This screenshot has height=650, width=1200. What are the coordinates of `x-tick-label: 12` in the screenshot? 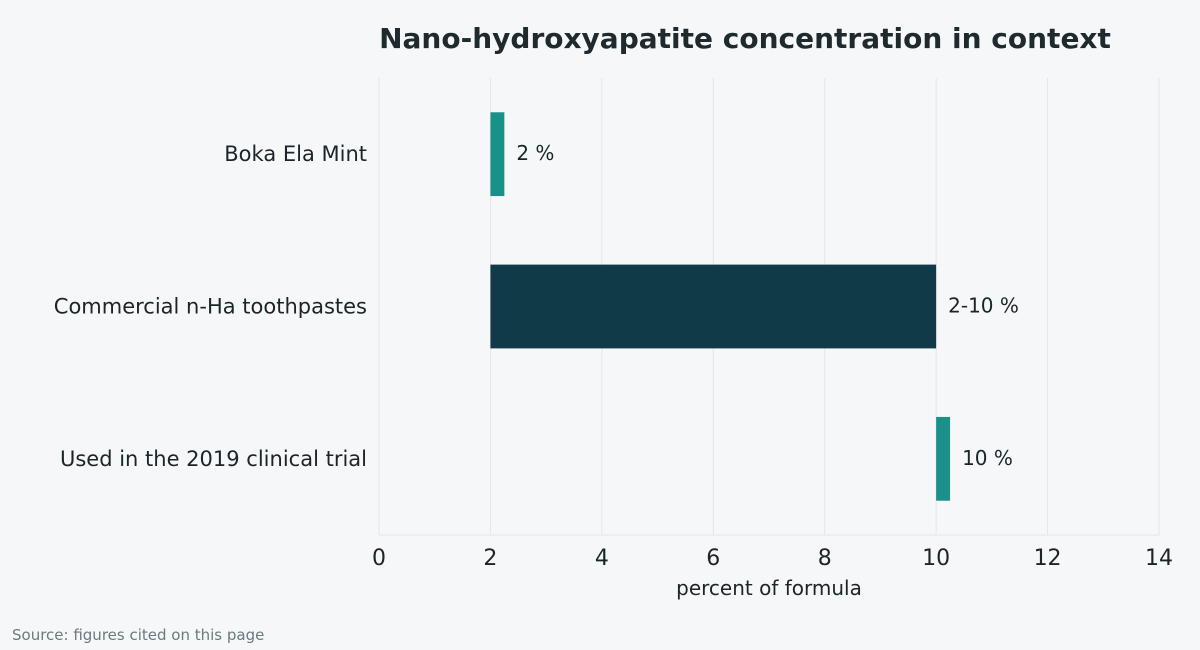 It's located at (1048, 558).